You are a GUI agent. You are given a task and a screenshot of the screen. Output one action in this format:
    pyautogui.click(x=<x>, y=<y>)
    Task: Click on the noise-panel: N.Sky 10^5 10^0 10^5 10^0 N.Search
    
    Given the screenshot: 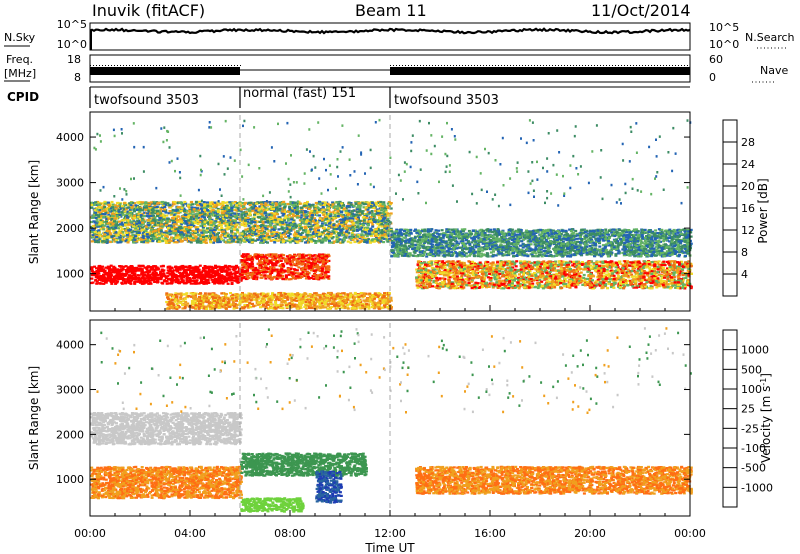 What is the action you would take?
    pyautogui.click(x=399, y=34)
    